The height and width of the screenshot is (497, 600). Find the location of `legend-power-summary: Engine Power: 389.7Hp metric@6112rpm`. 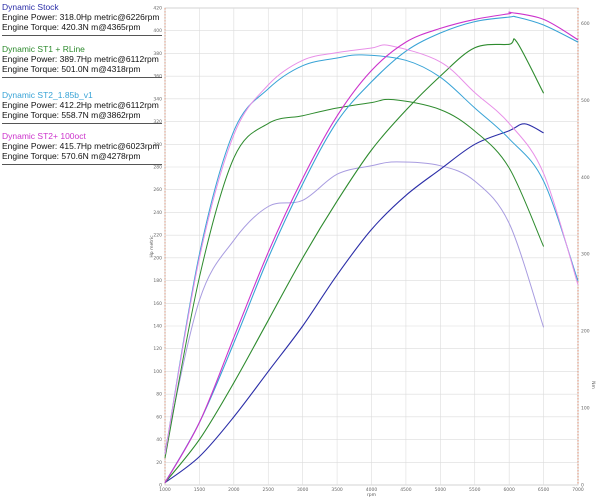

legend-power-summary: Engine Power: 389.7Hp metric@6112rpm is located at coordinates (80, 59).